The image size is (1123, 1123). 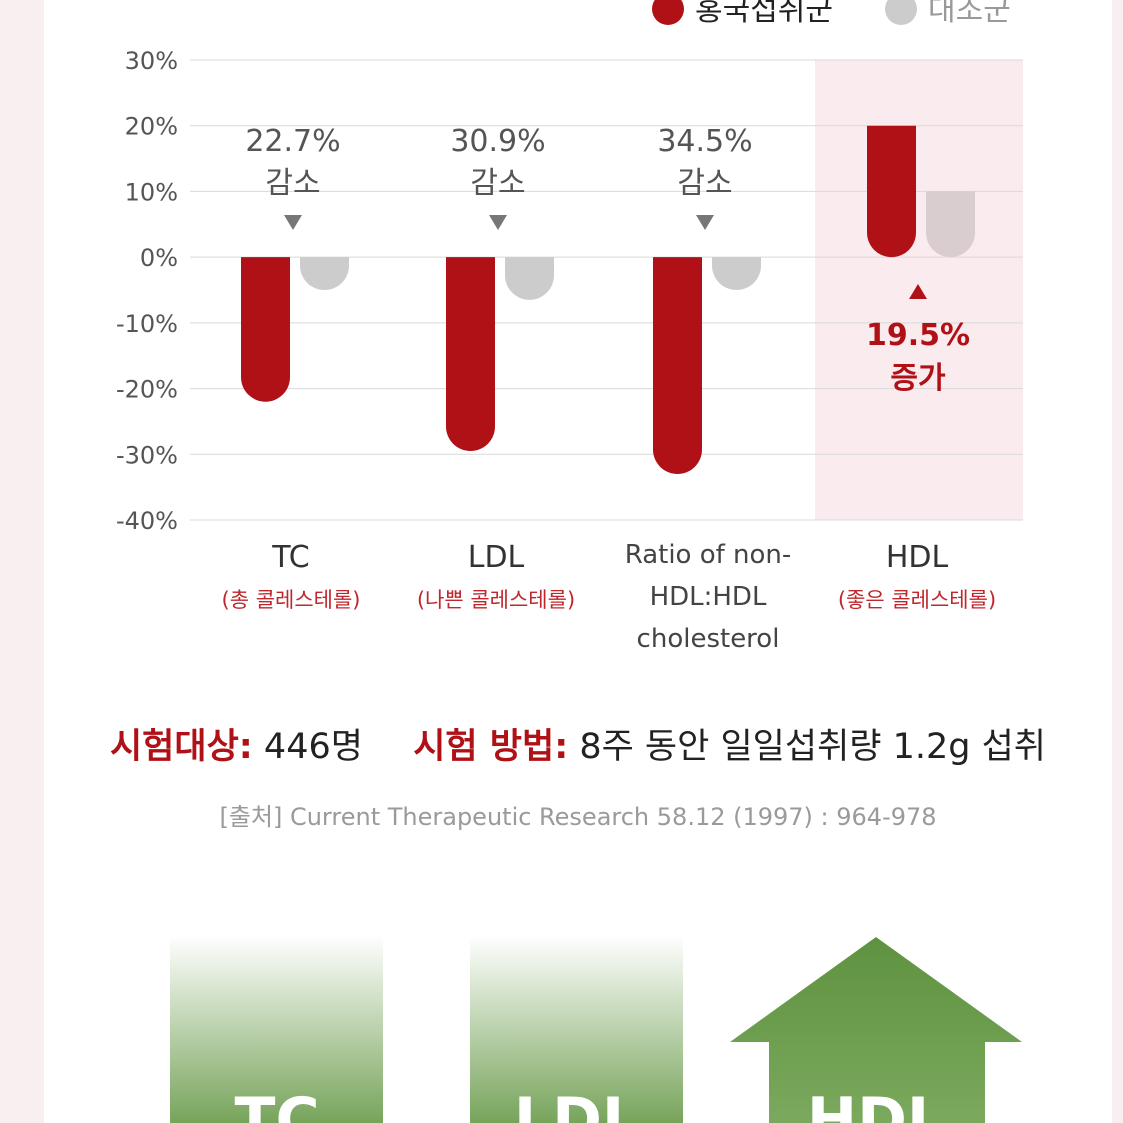 What do you see at coordinates (147, 324) in the screenshot?
I see `y-tick-label: -10%` at bounding box center [147, 324].